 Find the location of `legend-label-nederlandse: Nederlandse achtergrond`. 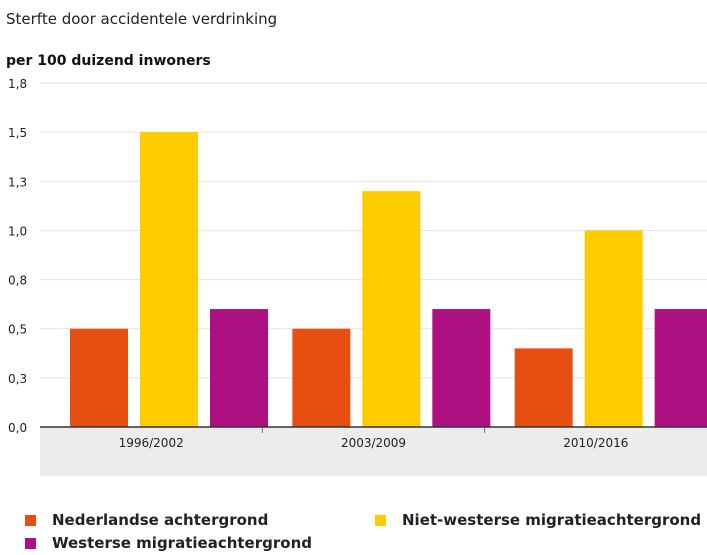

legend-label-nederlandse: Nederlandse achtergrond is located at coordinates (160, 520).